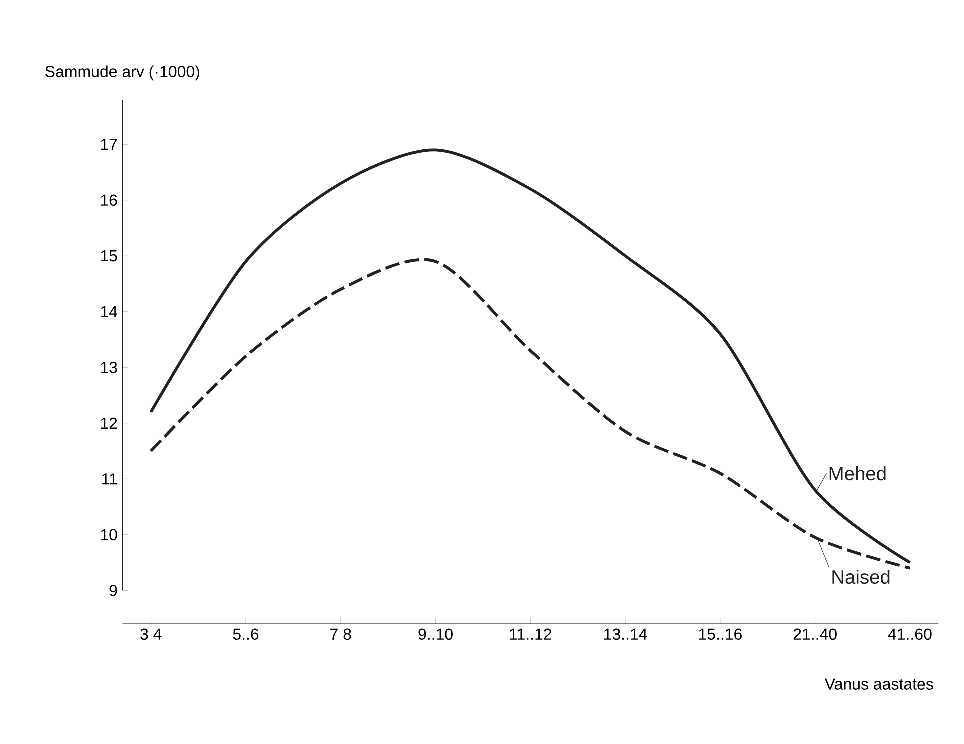 Image resolution: width=964 pixels, height=744 pixels. What do you see at coordinates (109, 312) in the screenshot?
I see `y-tick-label: 14` at bounding box center [109, 312].